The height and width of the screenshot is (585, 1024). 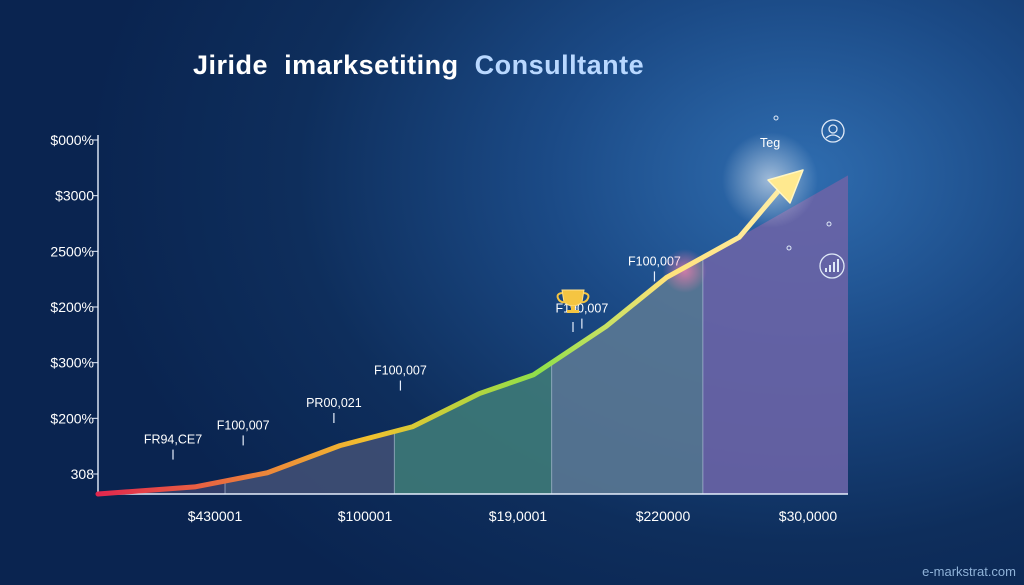 What do you see at coordinates (832, 266) in the screenshot?
I see `bar-chart-circle-icon` at bounding box center [832, 266].